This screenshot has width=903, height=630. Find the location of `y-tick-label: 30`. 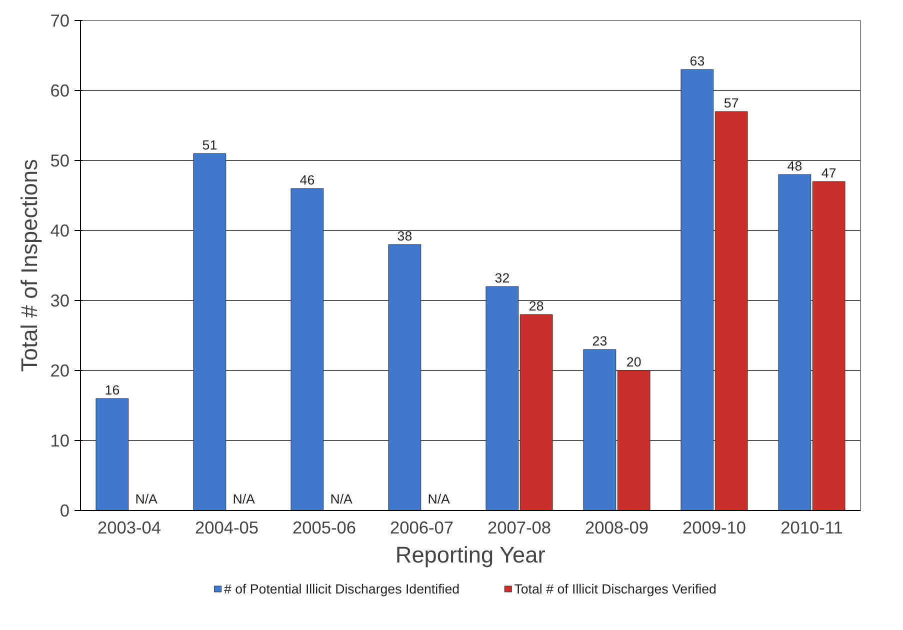

y-tick-label: 30 is located at coordinates (60, 300).